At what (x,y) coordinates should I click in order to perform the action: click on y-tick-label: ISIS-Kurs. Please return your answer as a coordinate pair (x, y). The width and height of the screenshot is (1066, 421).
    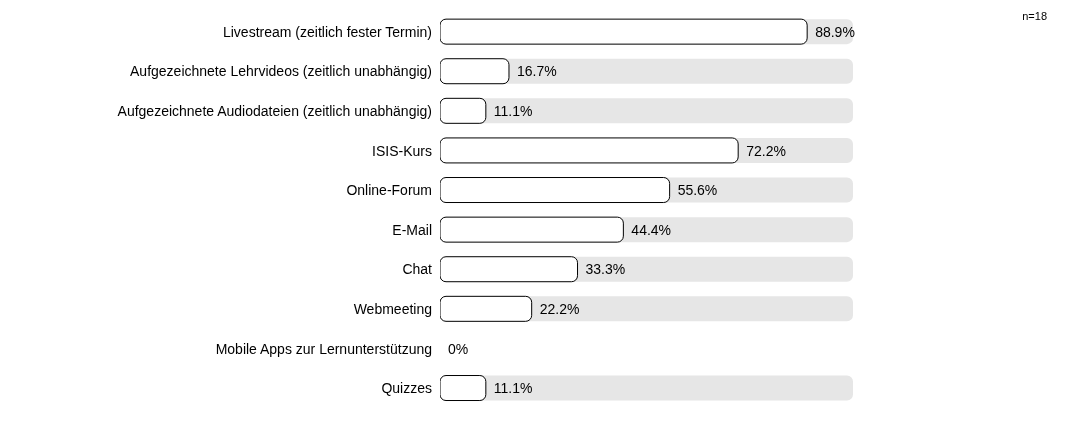
    Looking at the image, I should click on (402, 150).